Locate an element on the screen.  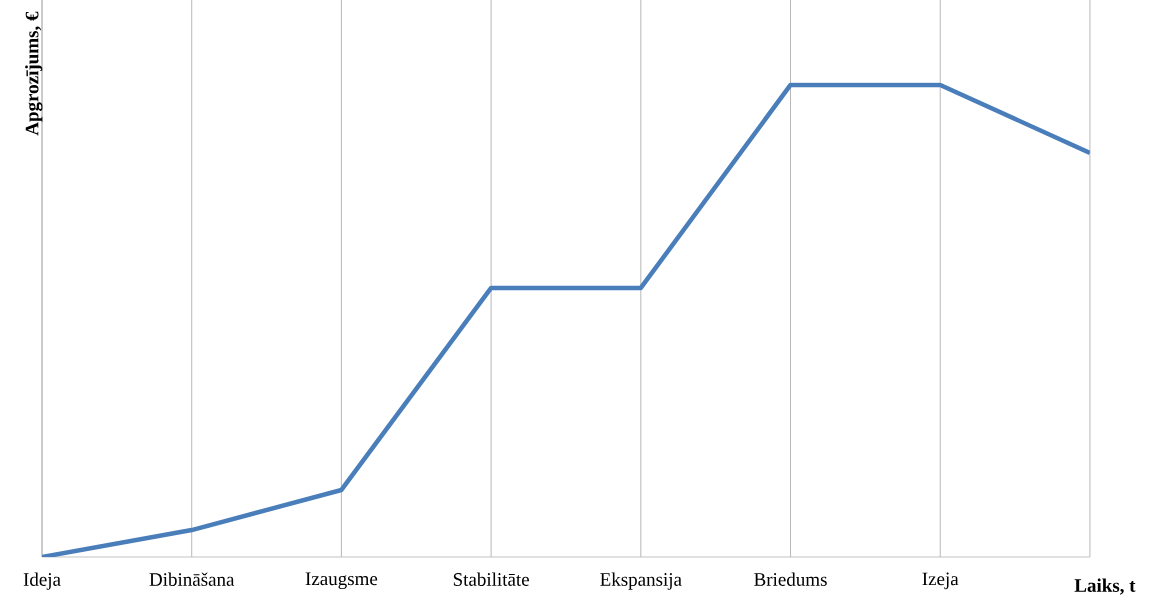
x-axis-title: Laiks, t is located at coordinates (1105, 586).